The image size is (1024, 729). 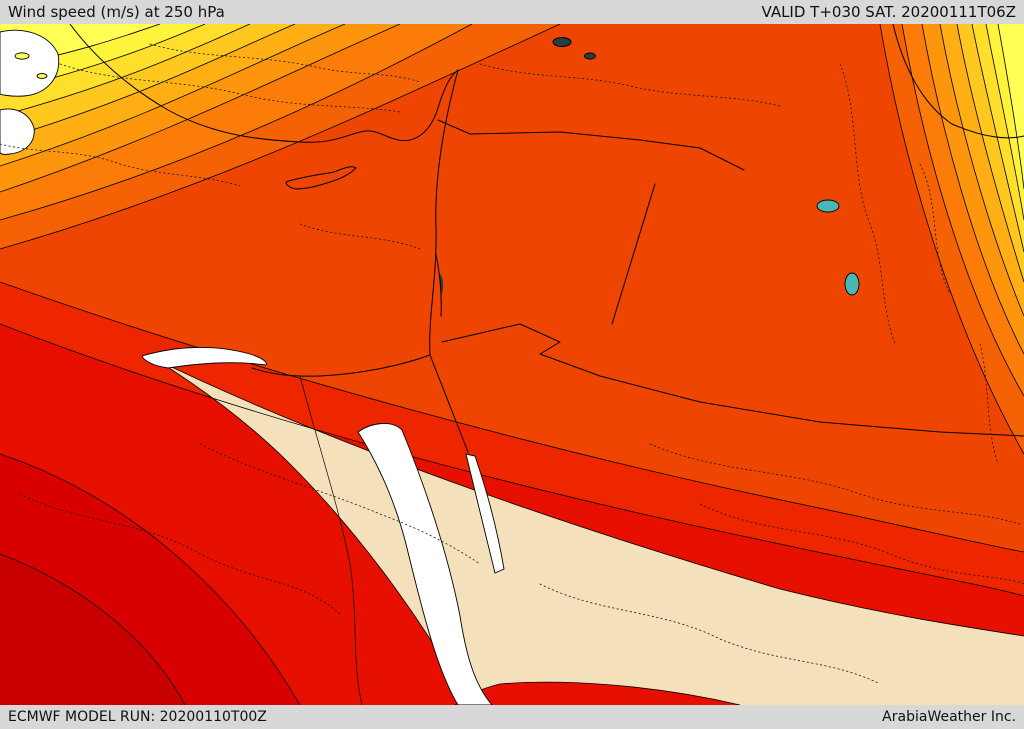 I want to click on map-title: Wind speed (m/s) at 250 hPa, so click(x=116, y=12).